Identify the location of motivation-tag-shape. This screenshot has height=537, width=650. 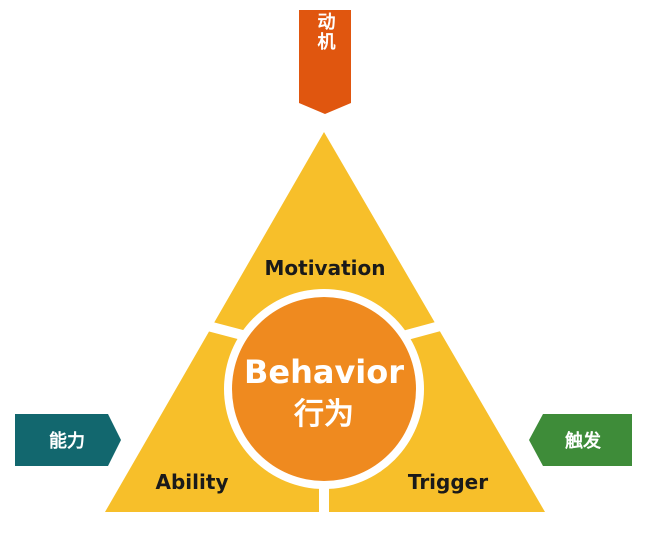
(325, 62).